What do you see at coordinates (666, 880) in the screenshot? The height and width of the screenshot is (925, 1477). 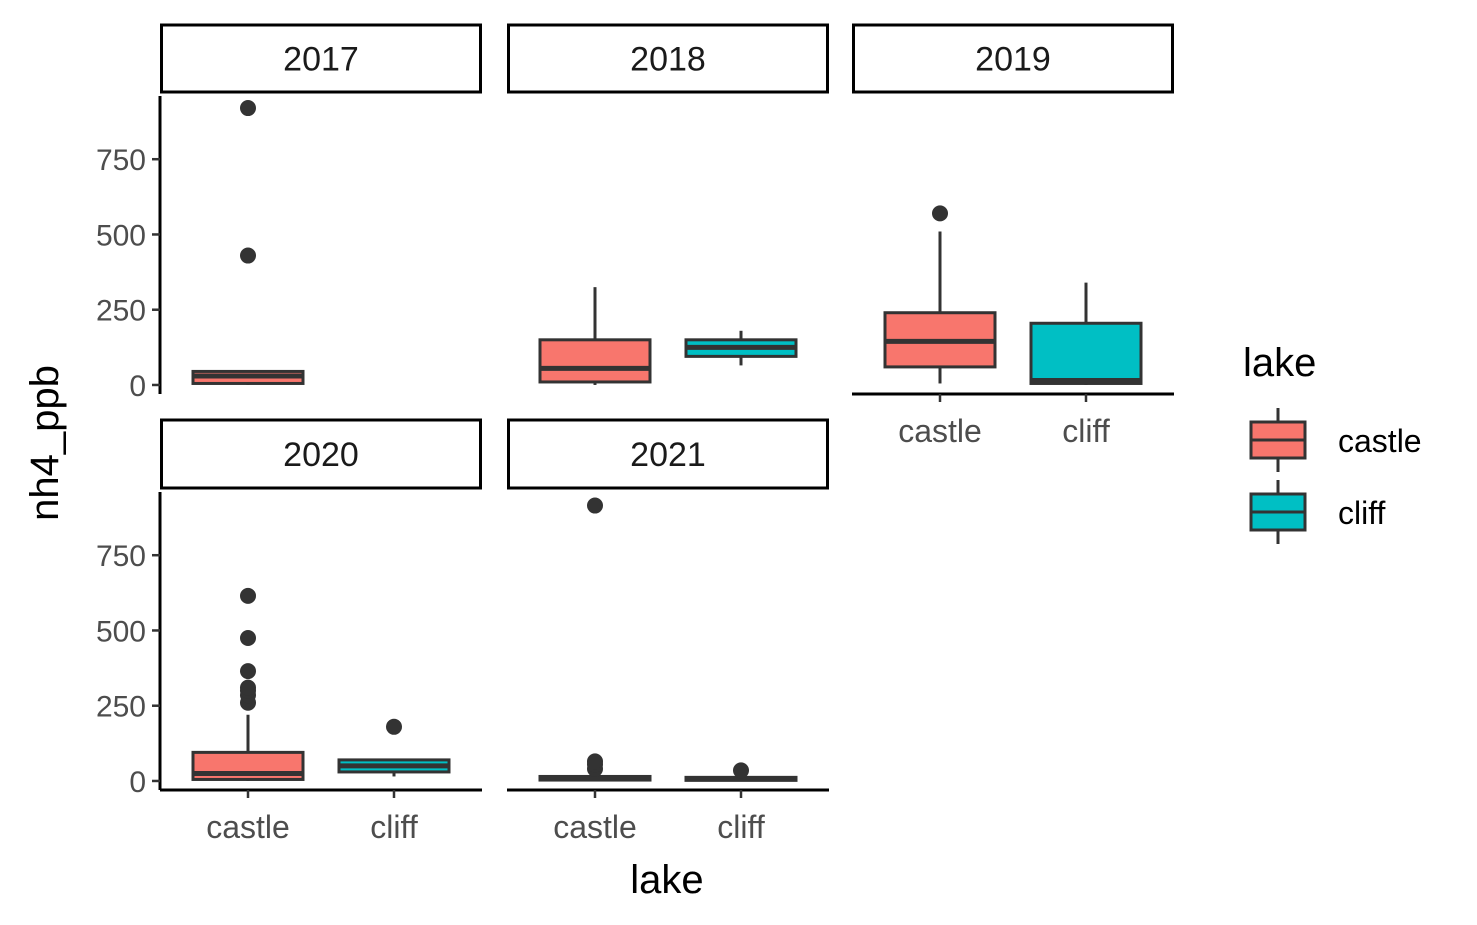 I see `x-axis-title: lake` at bounding box center [666, 880].